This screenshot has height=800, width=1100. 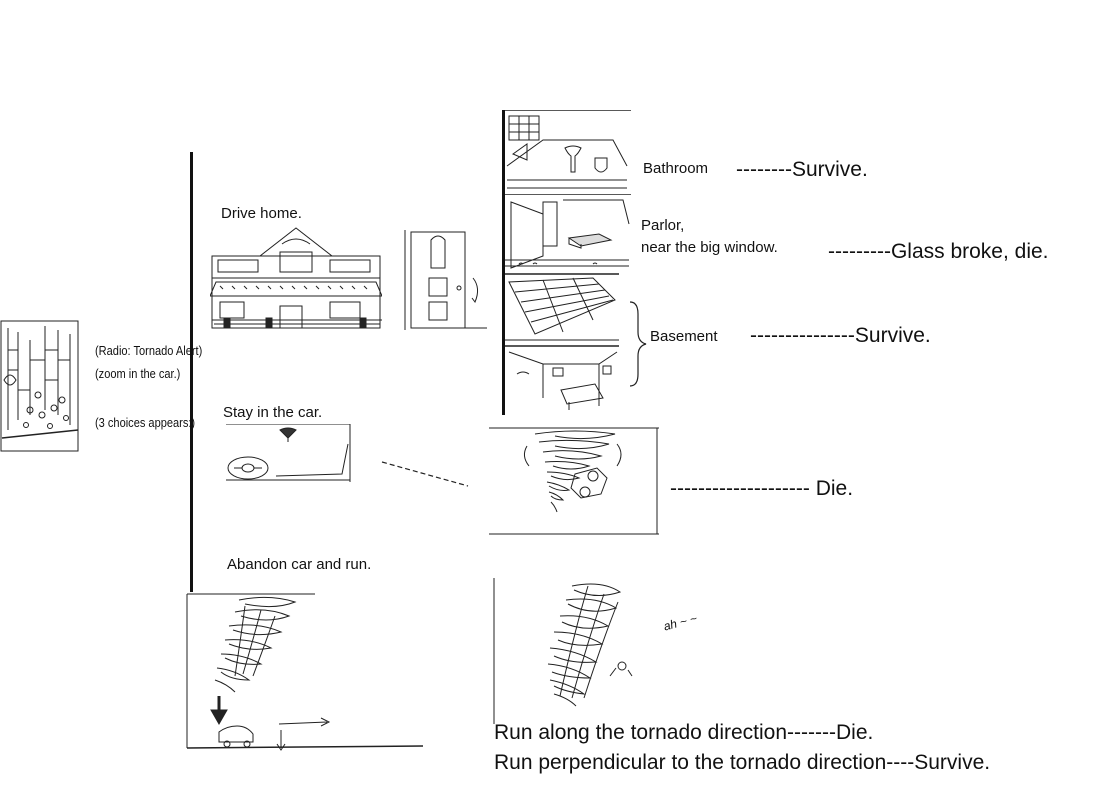 I want to click on room-basement-label: Basement, so click(x=684, y=336).